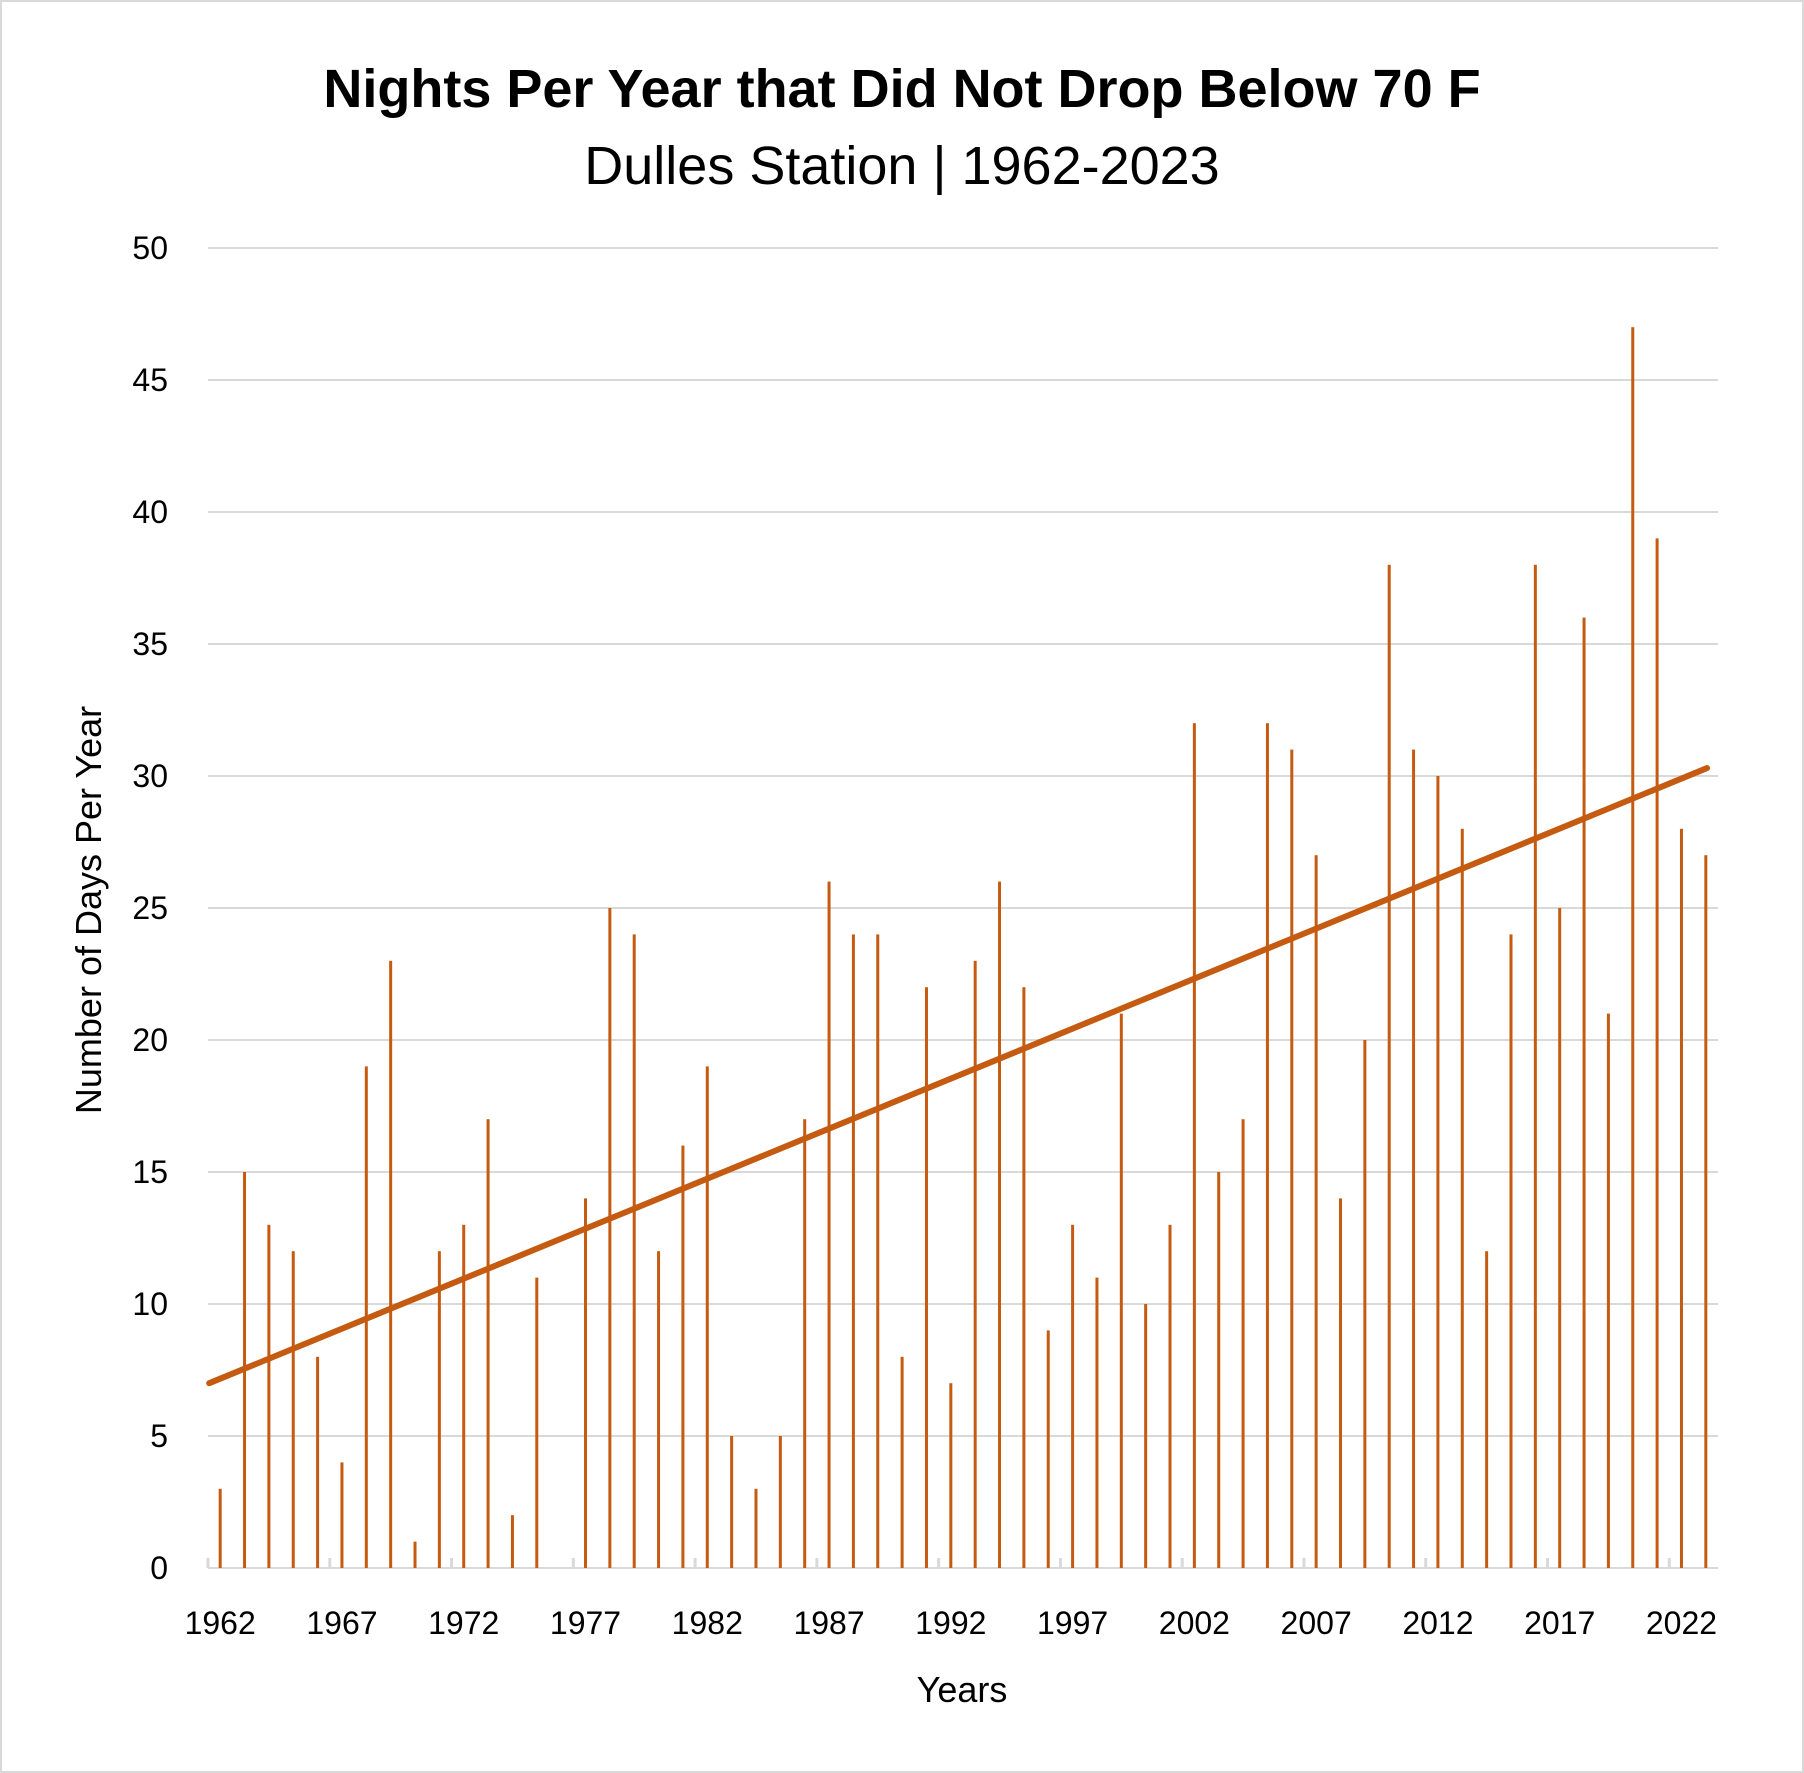  Describe the element at coordinates (1437, 1623) in the screenshot. I see `x-tick-label: 2012` at that location.